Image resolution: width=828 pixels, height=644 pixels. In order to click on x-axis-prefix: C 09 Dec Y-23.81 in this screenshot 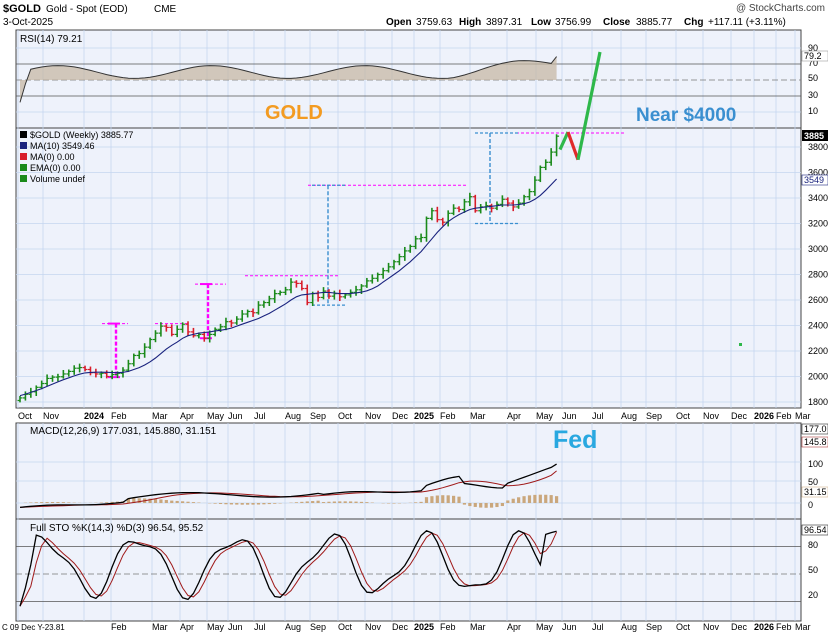, I will do `click(33, 627)`.